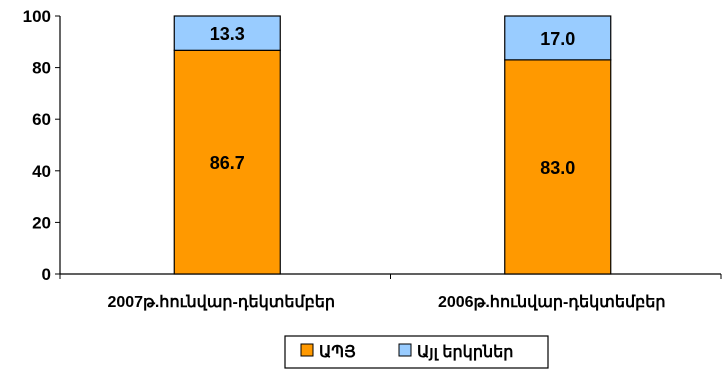 The width and height of the screenshot is (726, 374). I want to click on legend-label: ԱՊՅ, so click(337, 352).